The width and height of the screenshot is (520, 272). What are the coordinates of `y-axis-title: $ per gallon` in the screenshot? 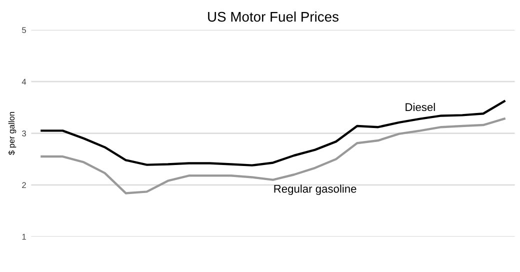 It's located at (12, 133).